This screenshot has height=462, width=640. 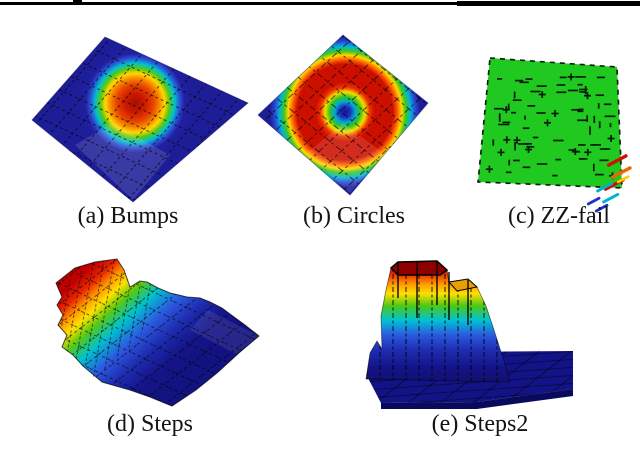 I want to click on steps-cliff-mesh, so click(x=107, y=318).